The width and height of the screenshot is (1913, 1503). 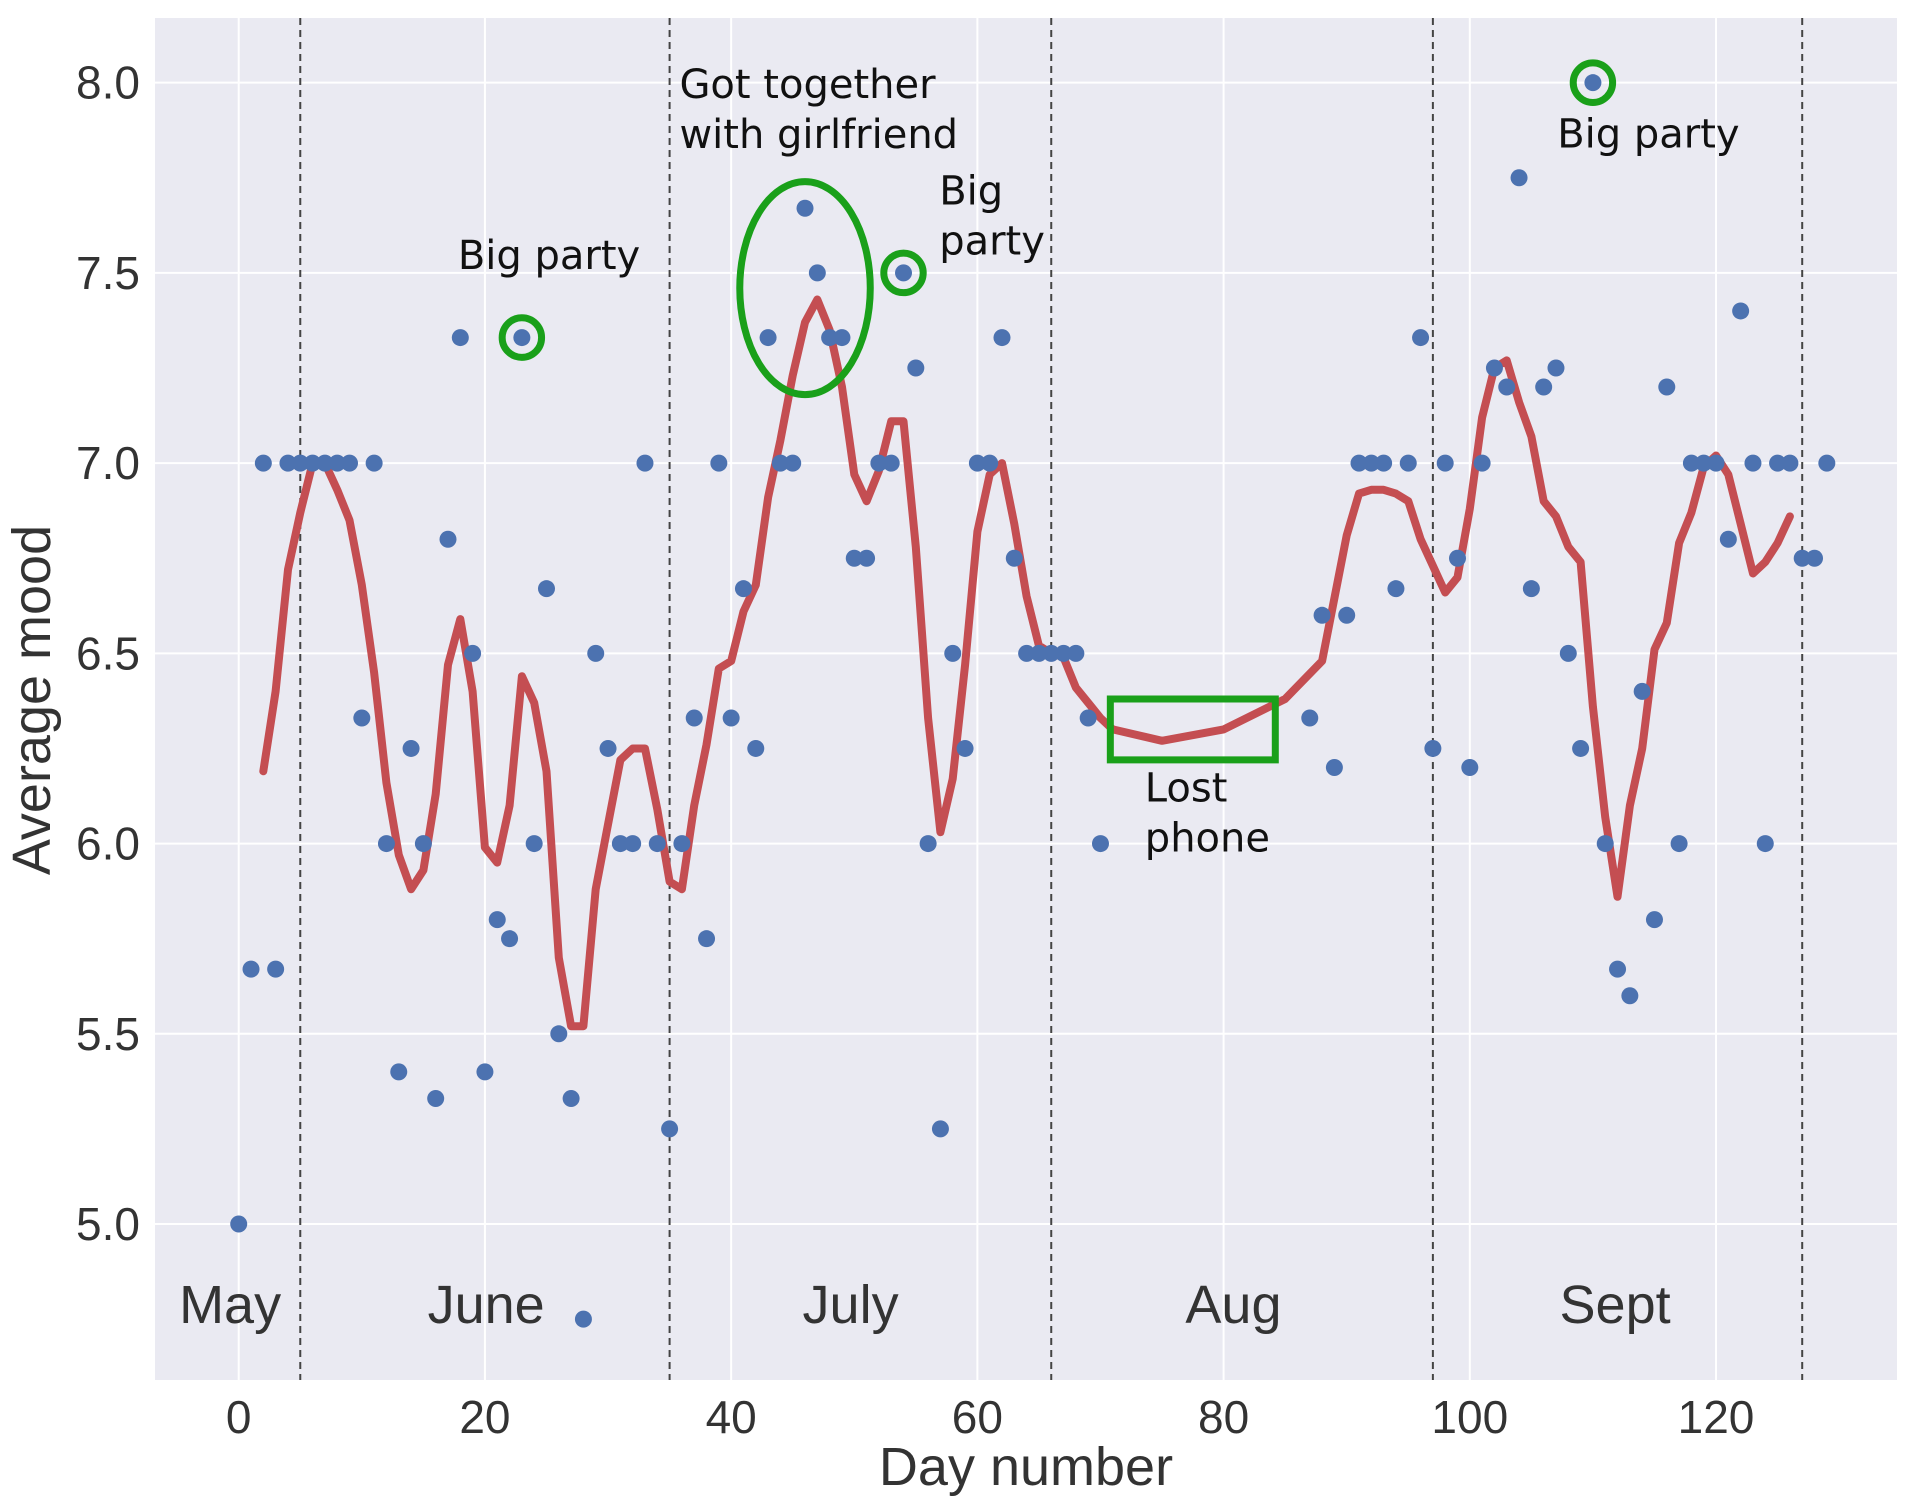 I want to click on annotation-ellipse, so click(x=805, y=288).